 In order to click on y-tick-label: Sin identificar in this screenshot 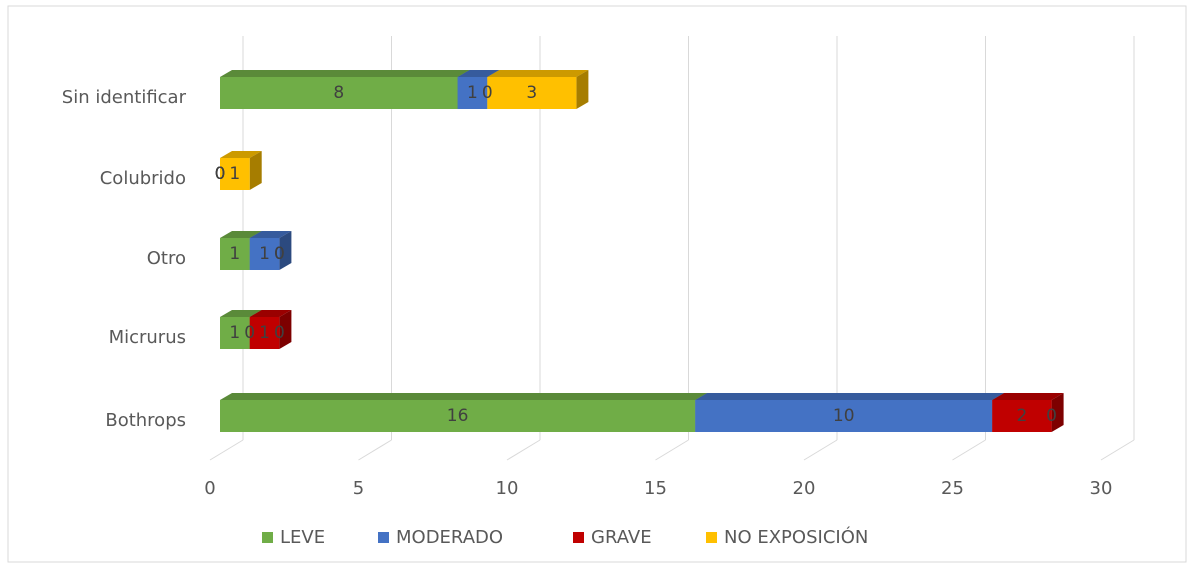, I will do `click(124, 97)`.